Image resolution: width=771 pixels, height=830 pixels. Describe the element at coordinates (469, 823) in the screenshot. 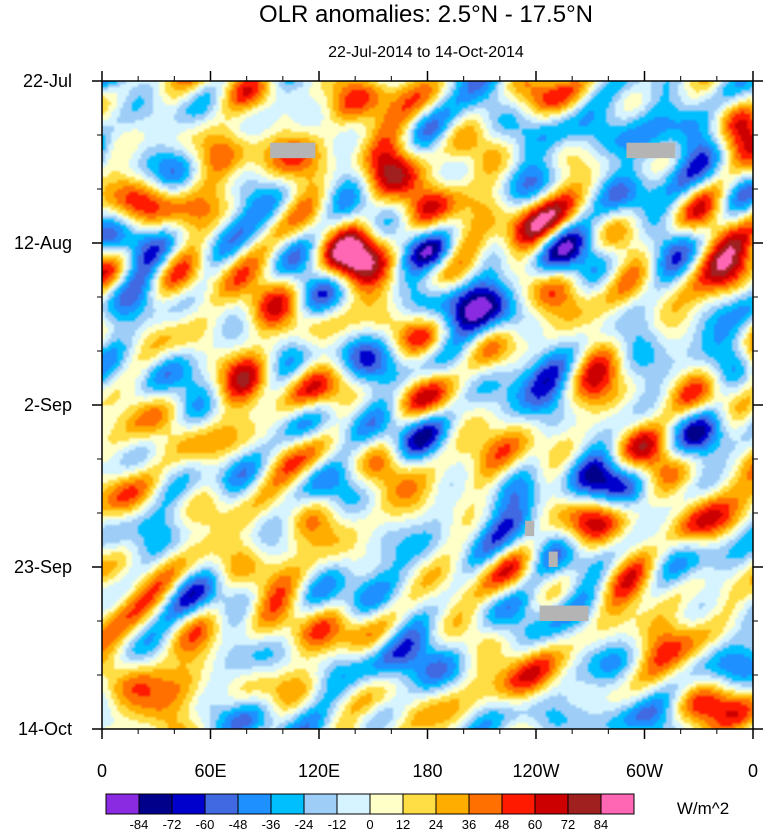

I see `colorbar-level-label: 36` at that location.